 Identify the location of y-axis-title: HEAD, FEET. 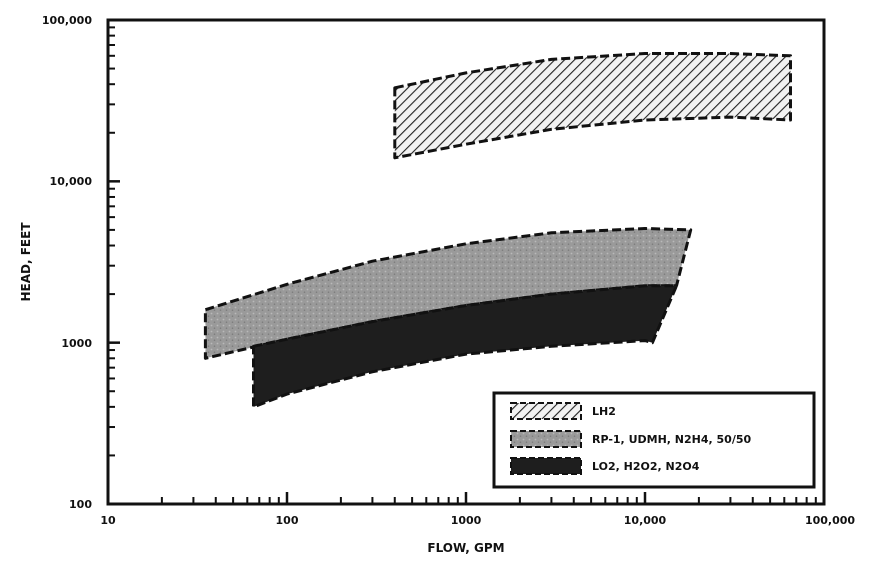
(26, 262).